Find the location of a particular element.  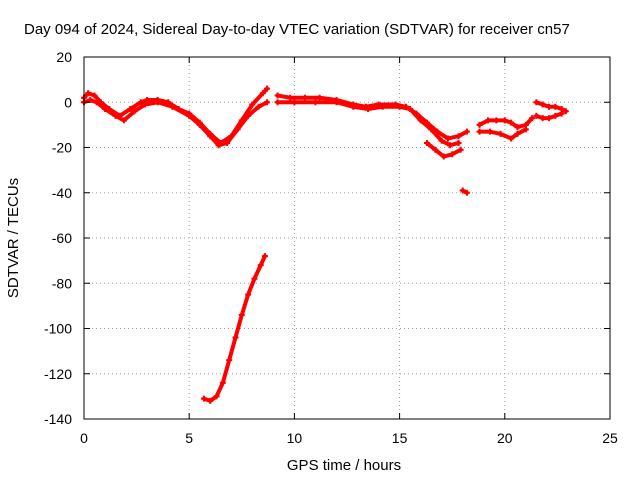

series-outlier-cluster is located at coordinates (464, 191).